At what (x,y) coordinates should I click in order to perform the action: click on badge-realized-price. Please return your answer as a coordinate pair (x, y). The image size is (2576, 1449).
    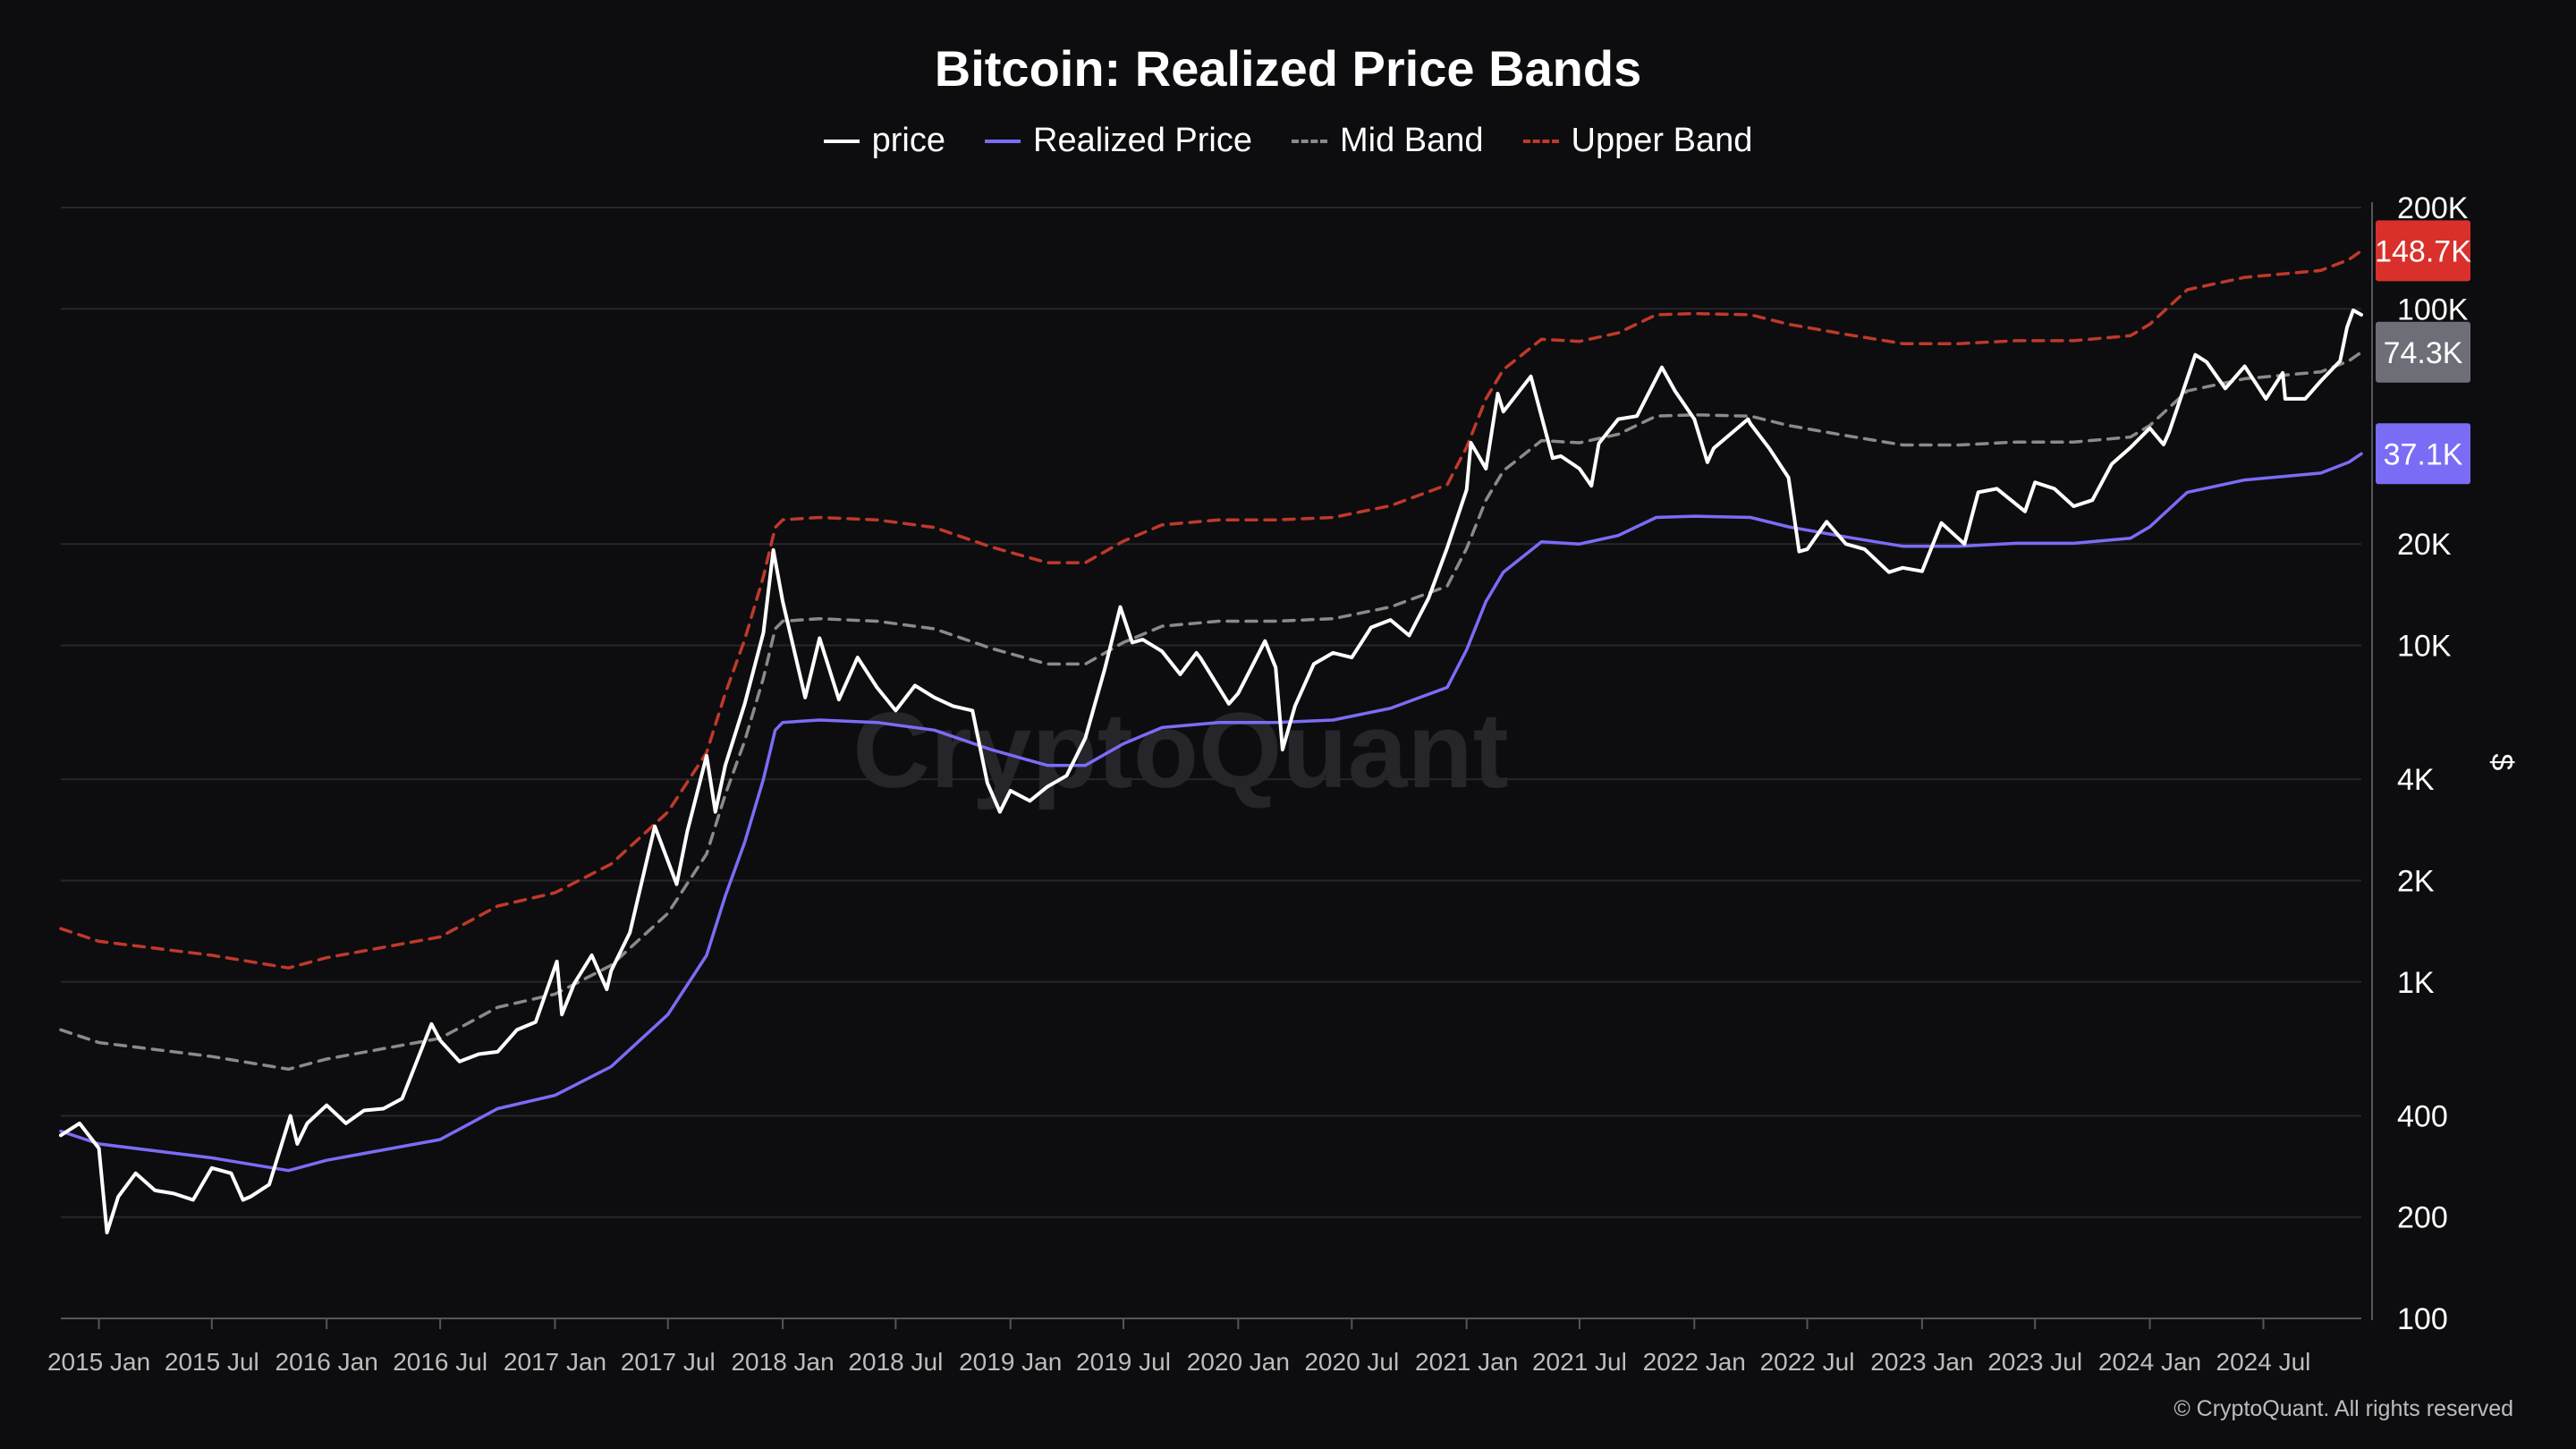
    Looking at the image, I should click on (2423, 454).